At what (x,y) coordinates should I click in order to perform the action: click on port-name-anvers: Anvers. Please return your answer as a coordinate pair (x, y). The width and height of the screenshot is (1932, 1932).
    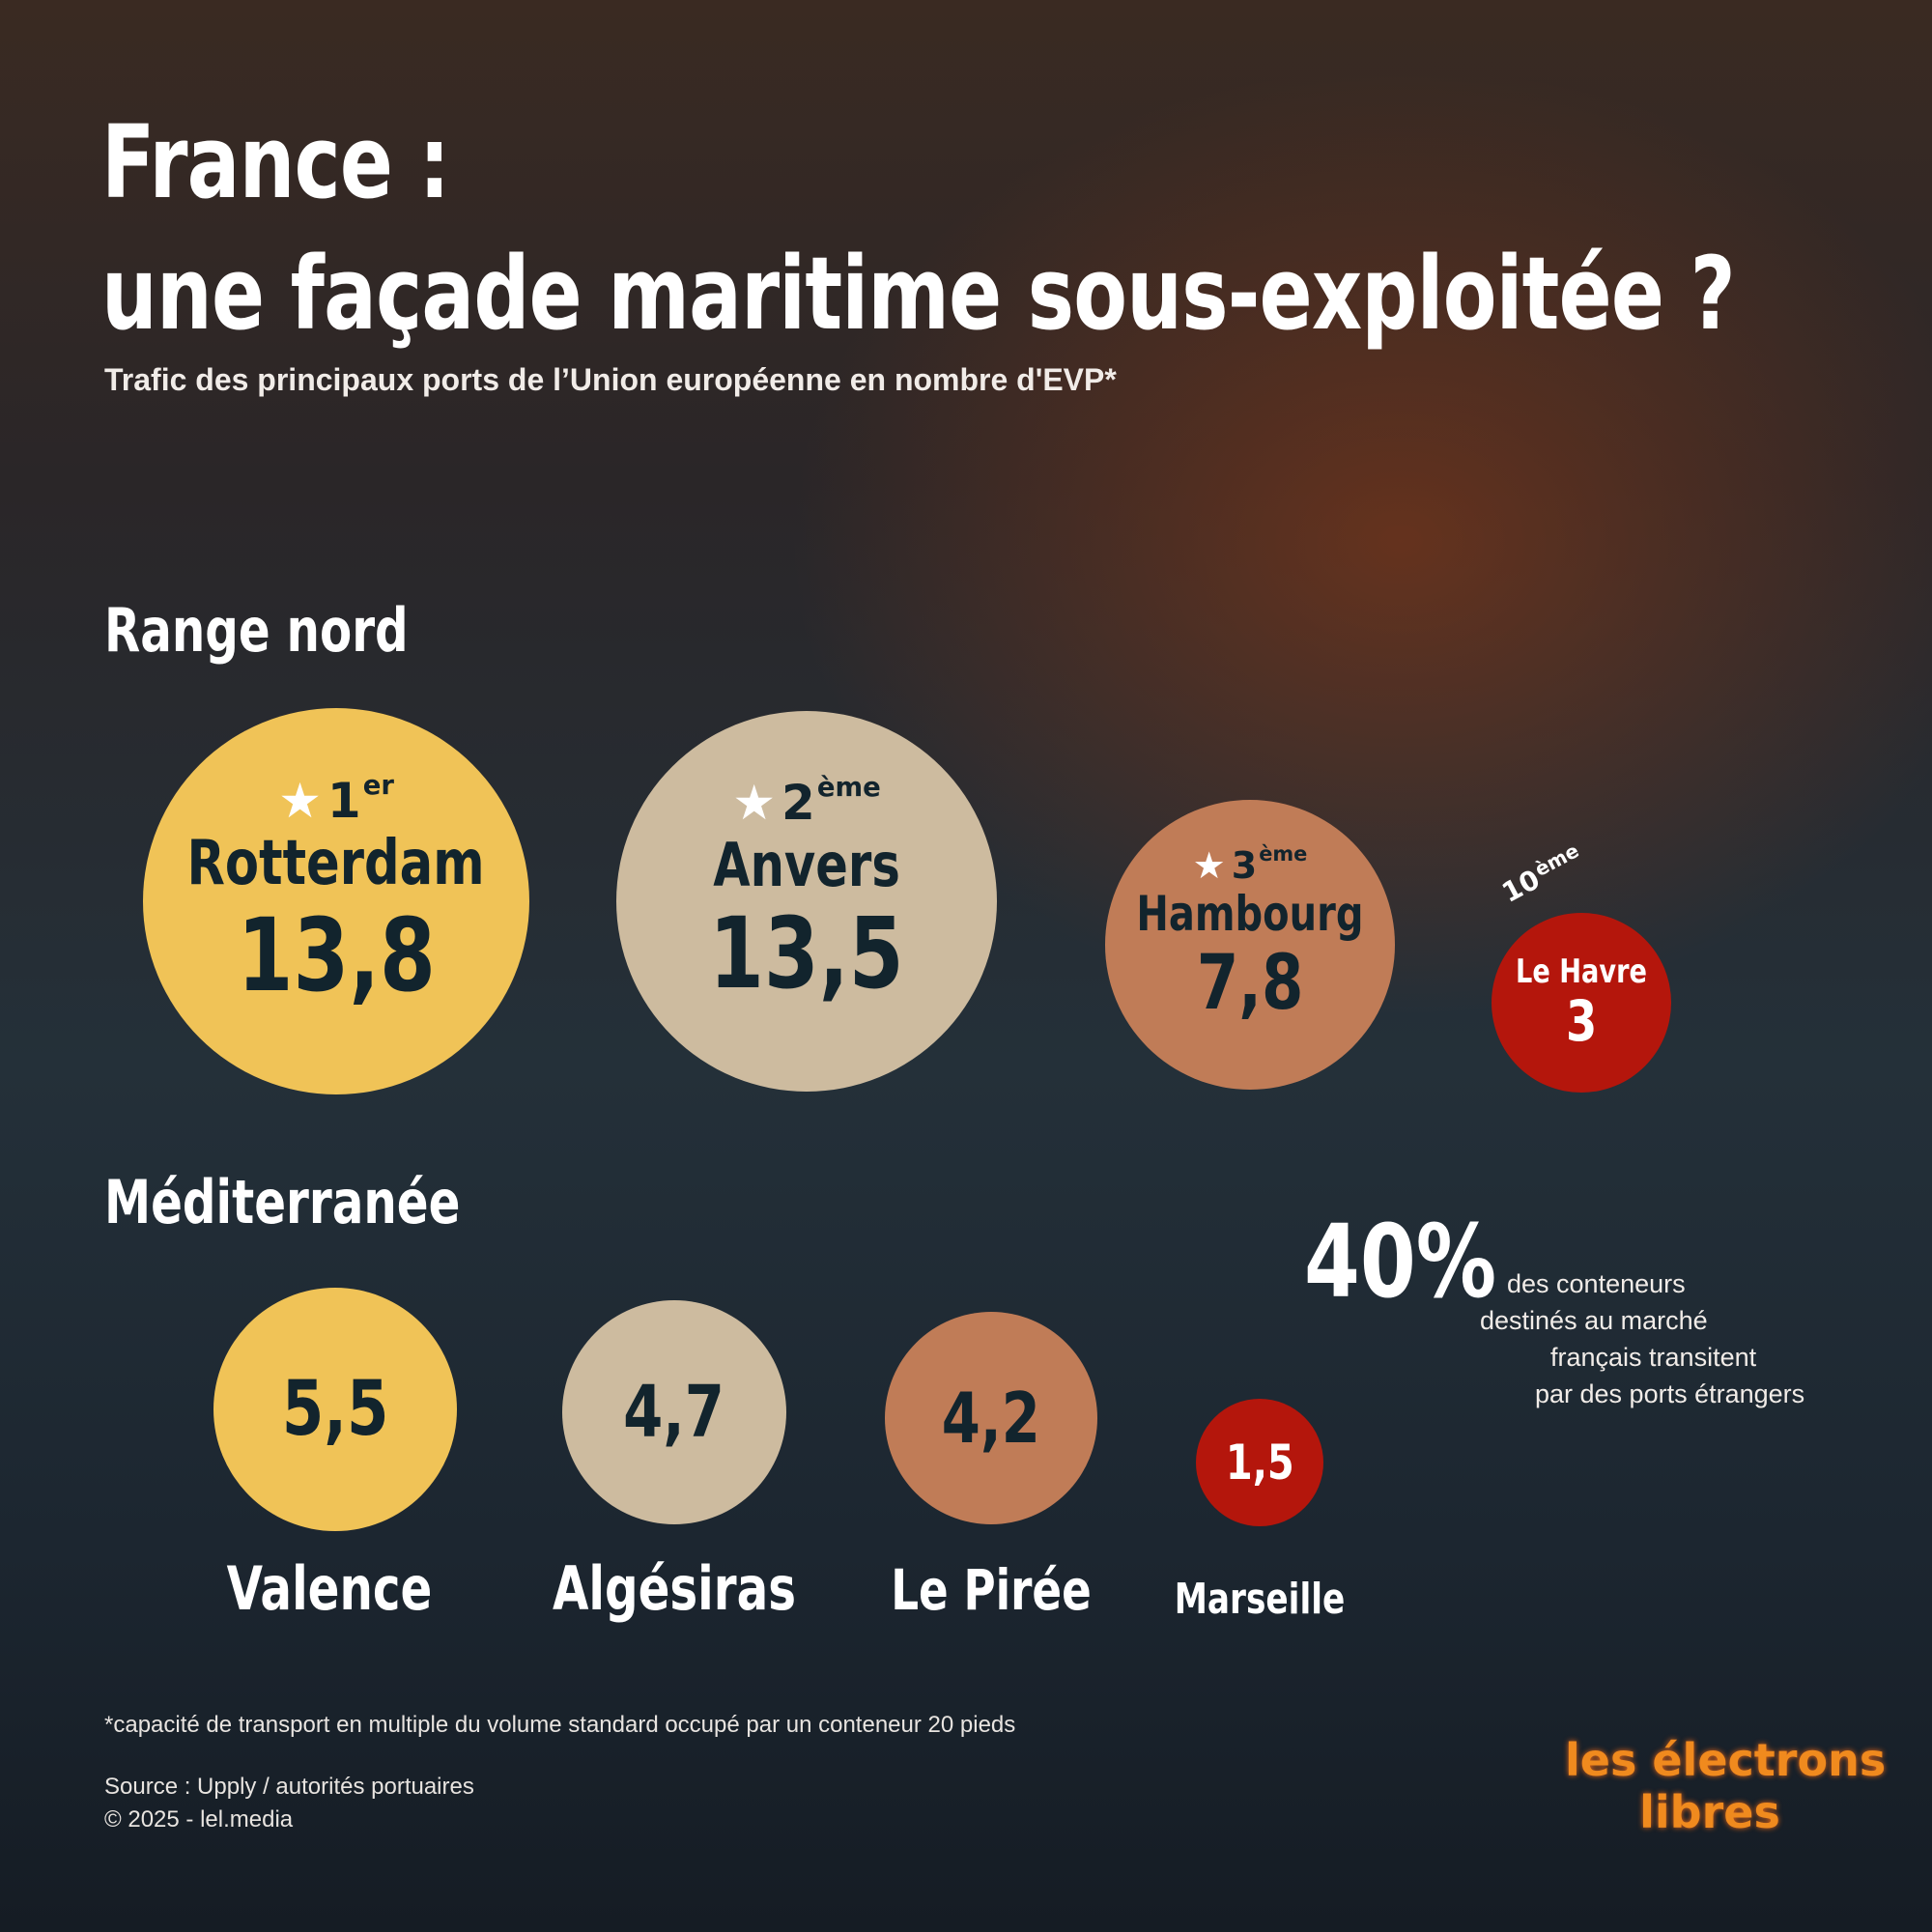
    Looking at the image, I should click on (806, 865).